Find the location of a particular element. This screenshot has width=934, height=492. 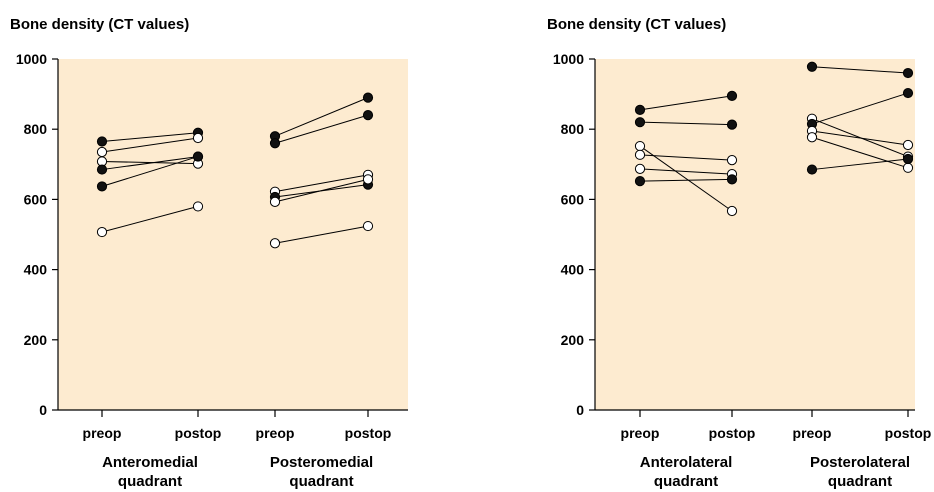

group-label: Posteromedial is located at coordinates (321, 462).